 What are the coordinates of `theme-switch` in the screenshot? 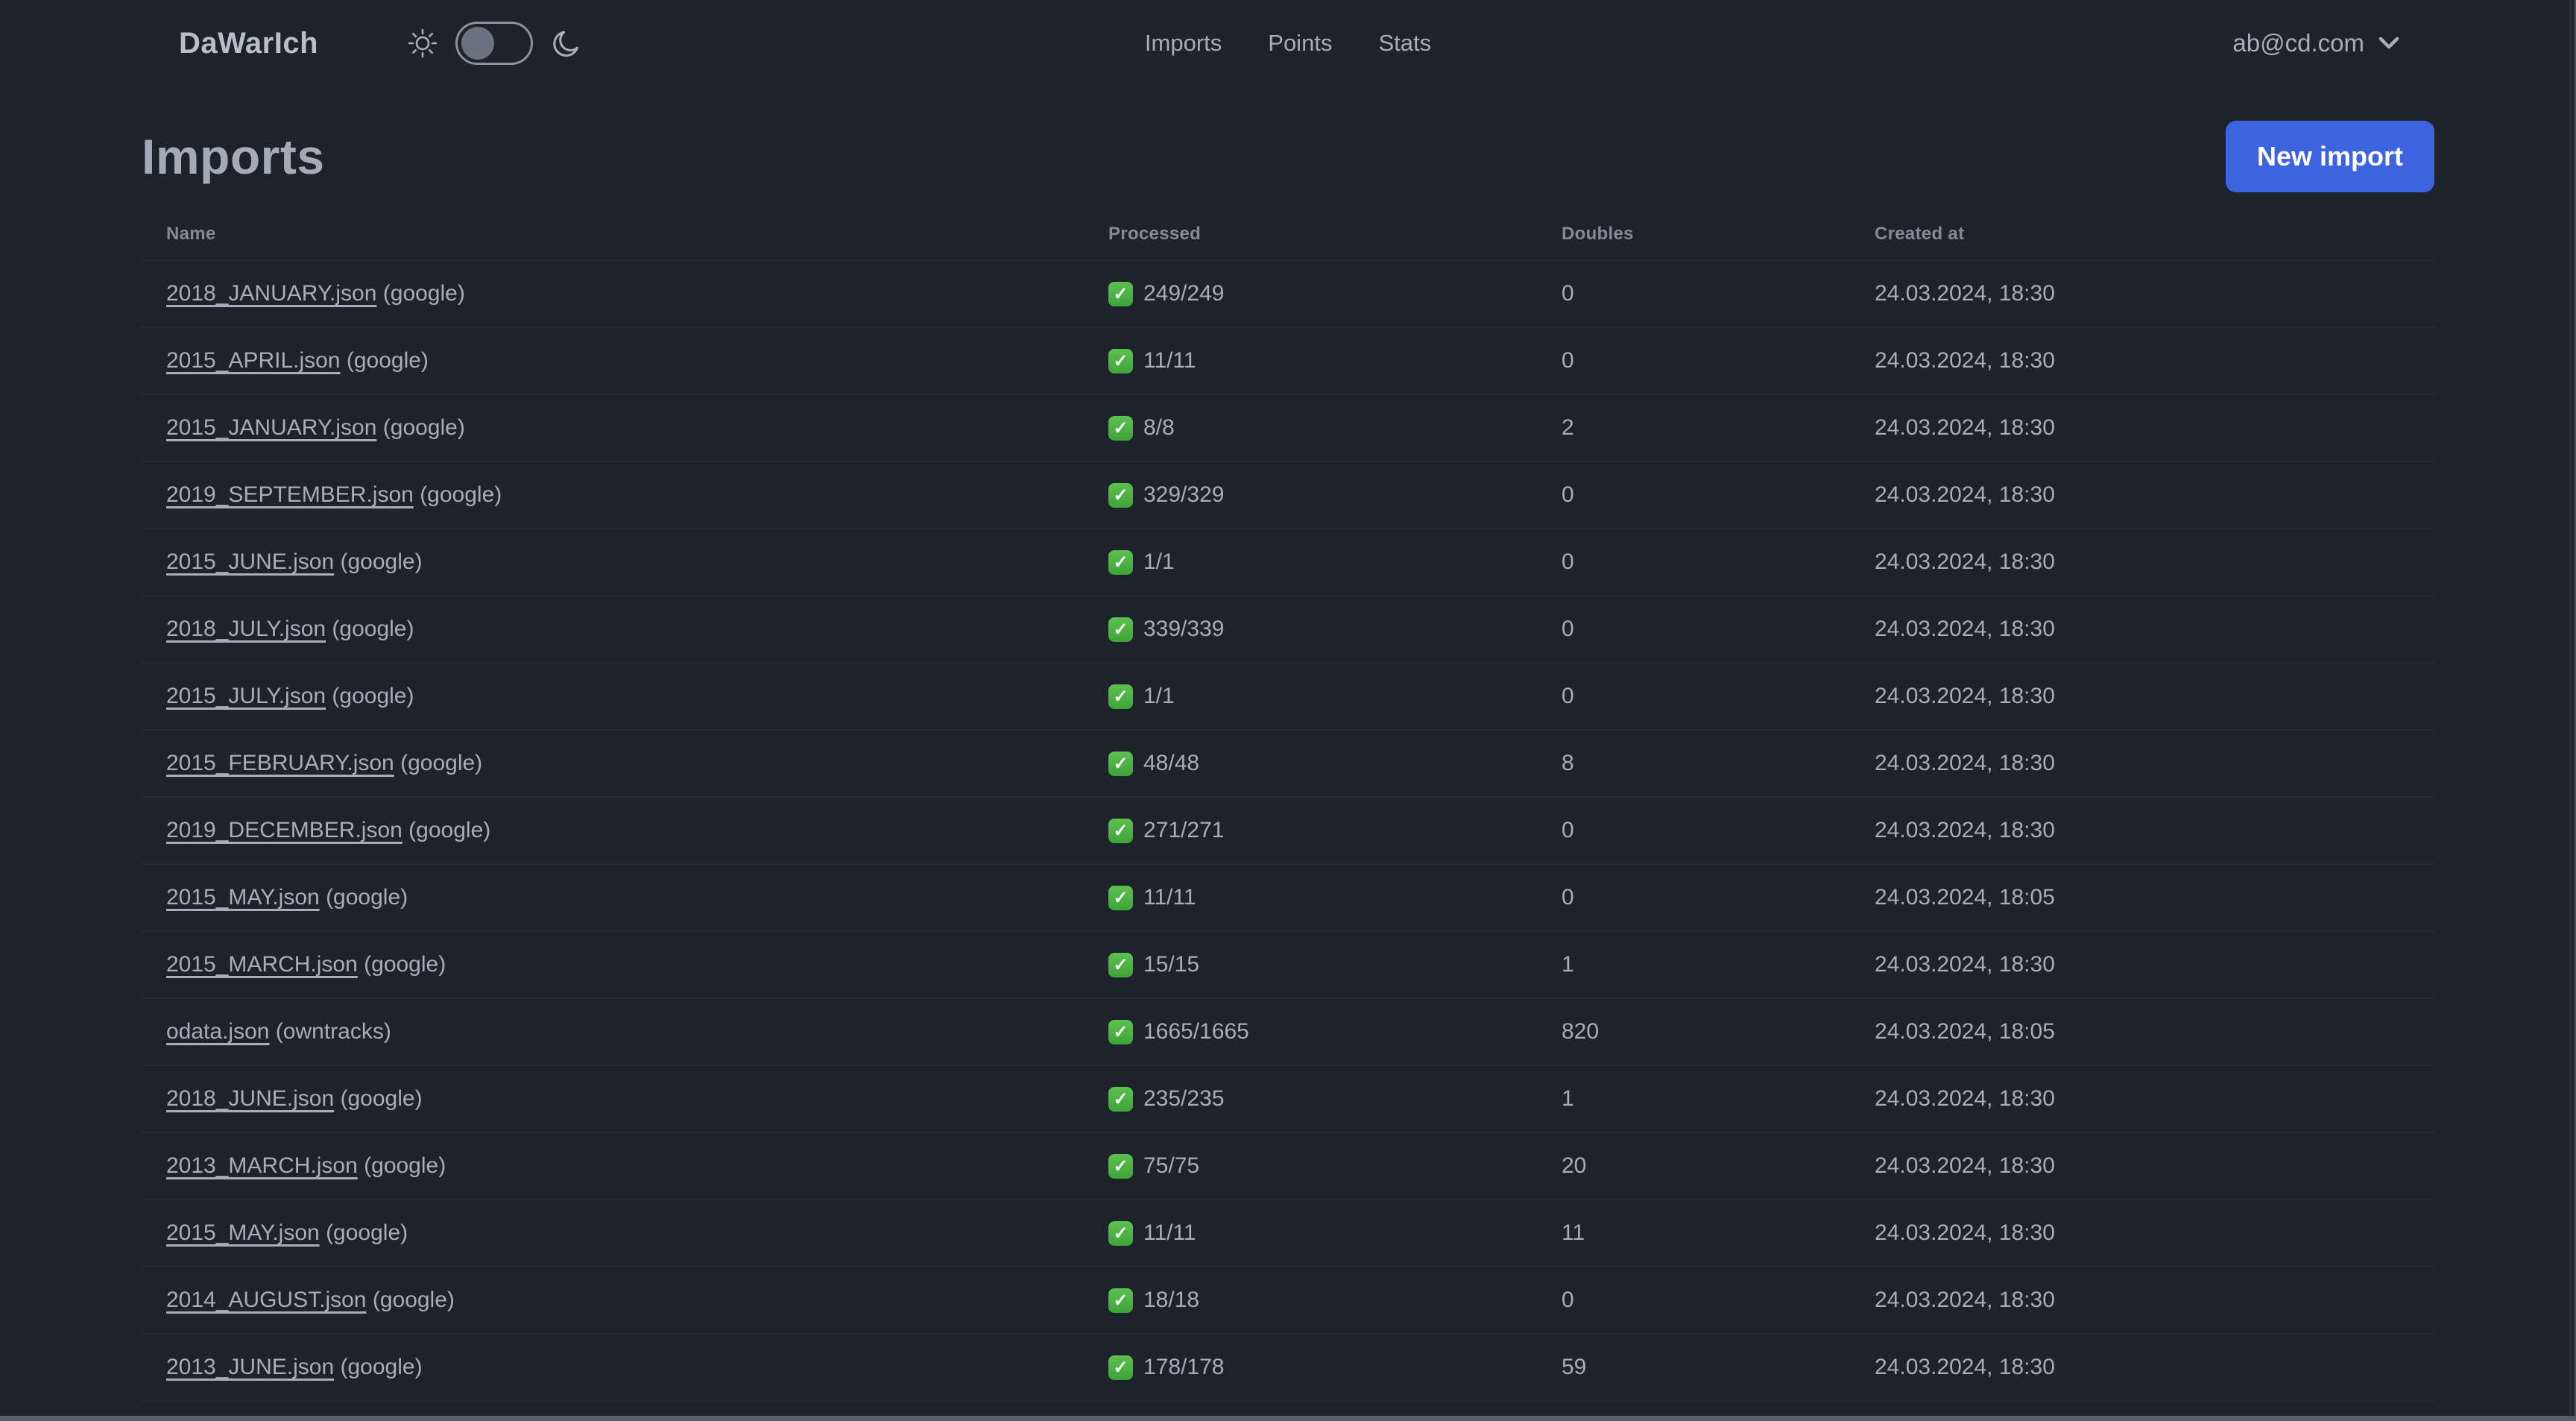 It's located at (494, 43).